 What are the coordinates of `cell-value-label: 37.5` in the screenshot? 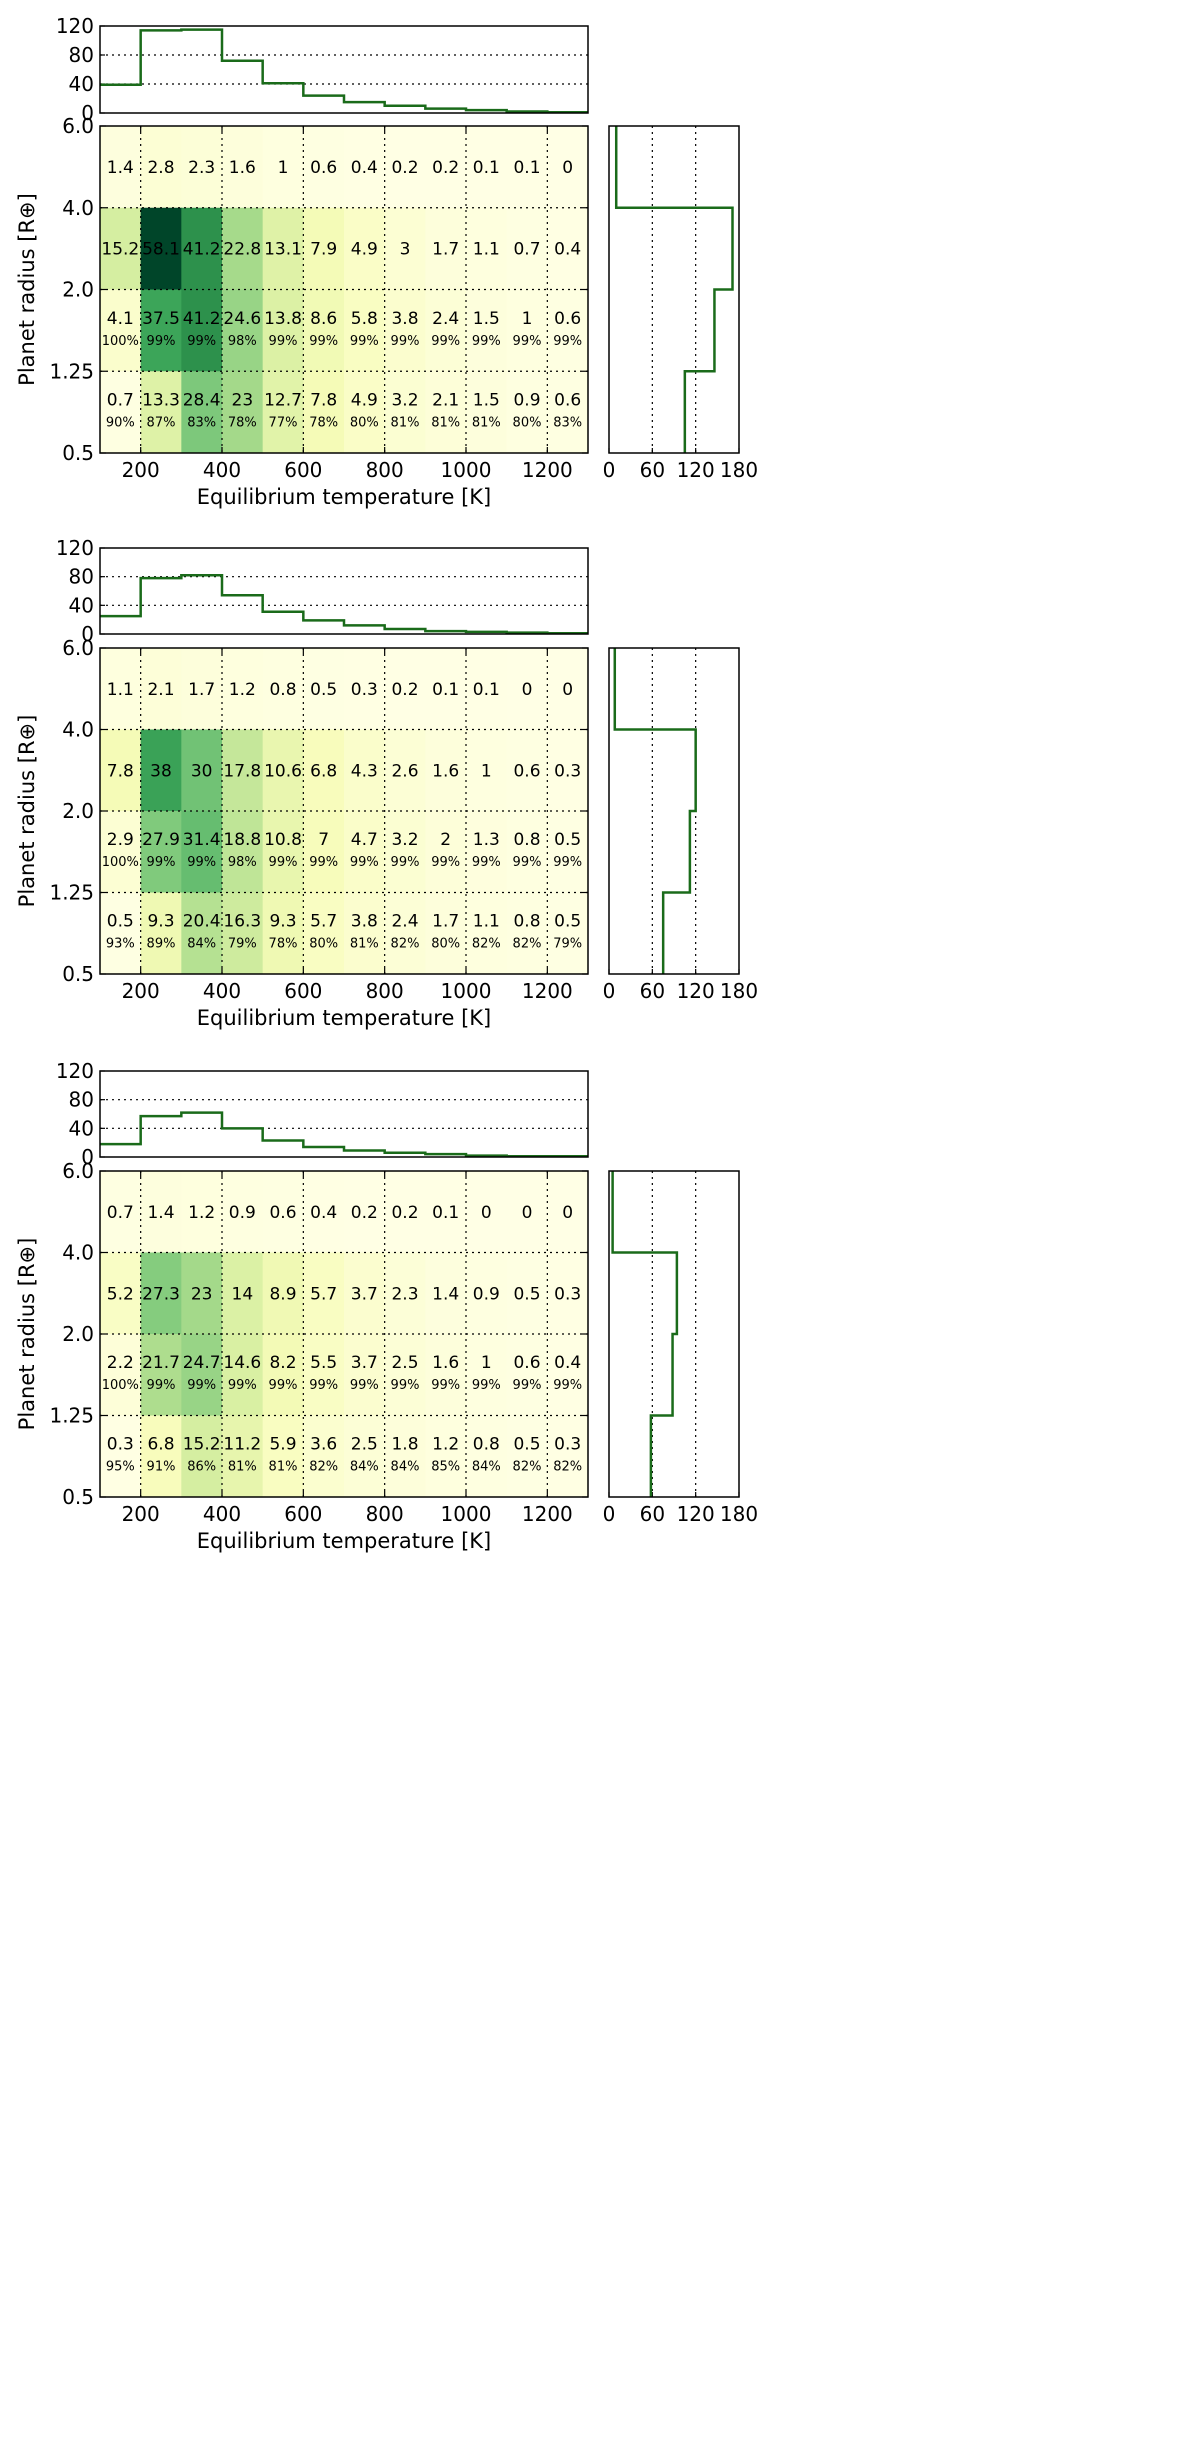 It's located at (161, 319).